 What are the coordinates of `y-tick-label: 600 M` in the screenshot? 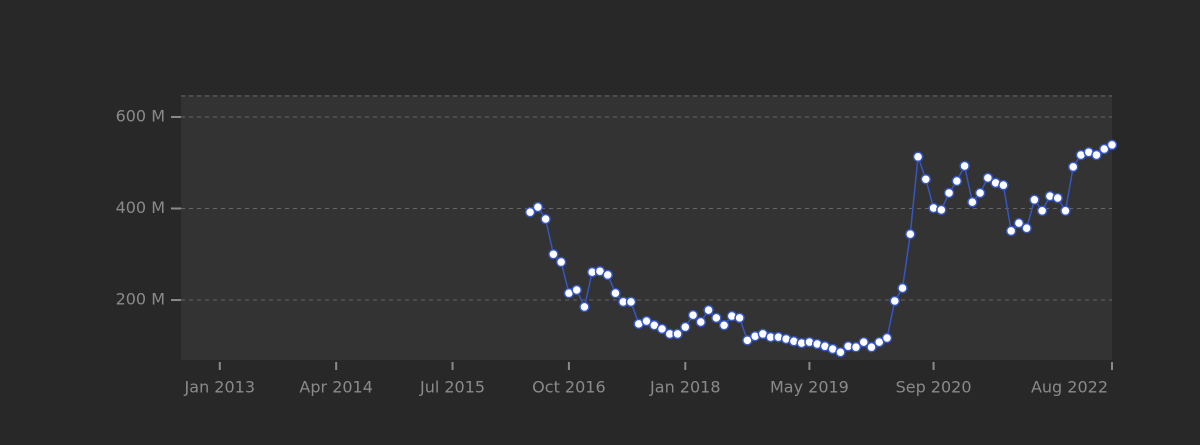 It's located at (140, 115).